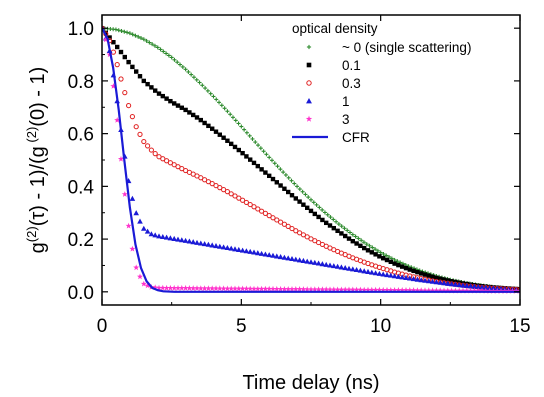 Image resolution: width=544 pixels, height=397 pixels. I want to click on legend-entry-1: 0.1, so click(333, 65).